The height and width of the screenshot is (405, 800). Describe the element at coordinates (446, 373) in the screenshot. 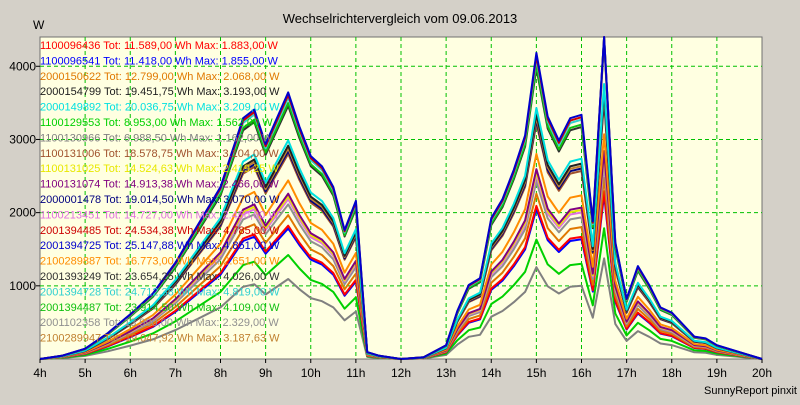

I see `x-tick-label: 13h` at that location.